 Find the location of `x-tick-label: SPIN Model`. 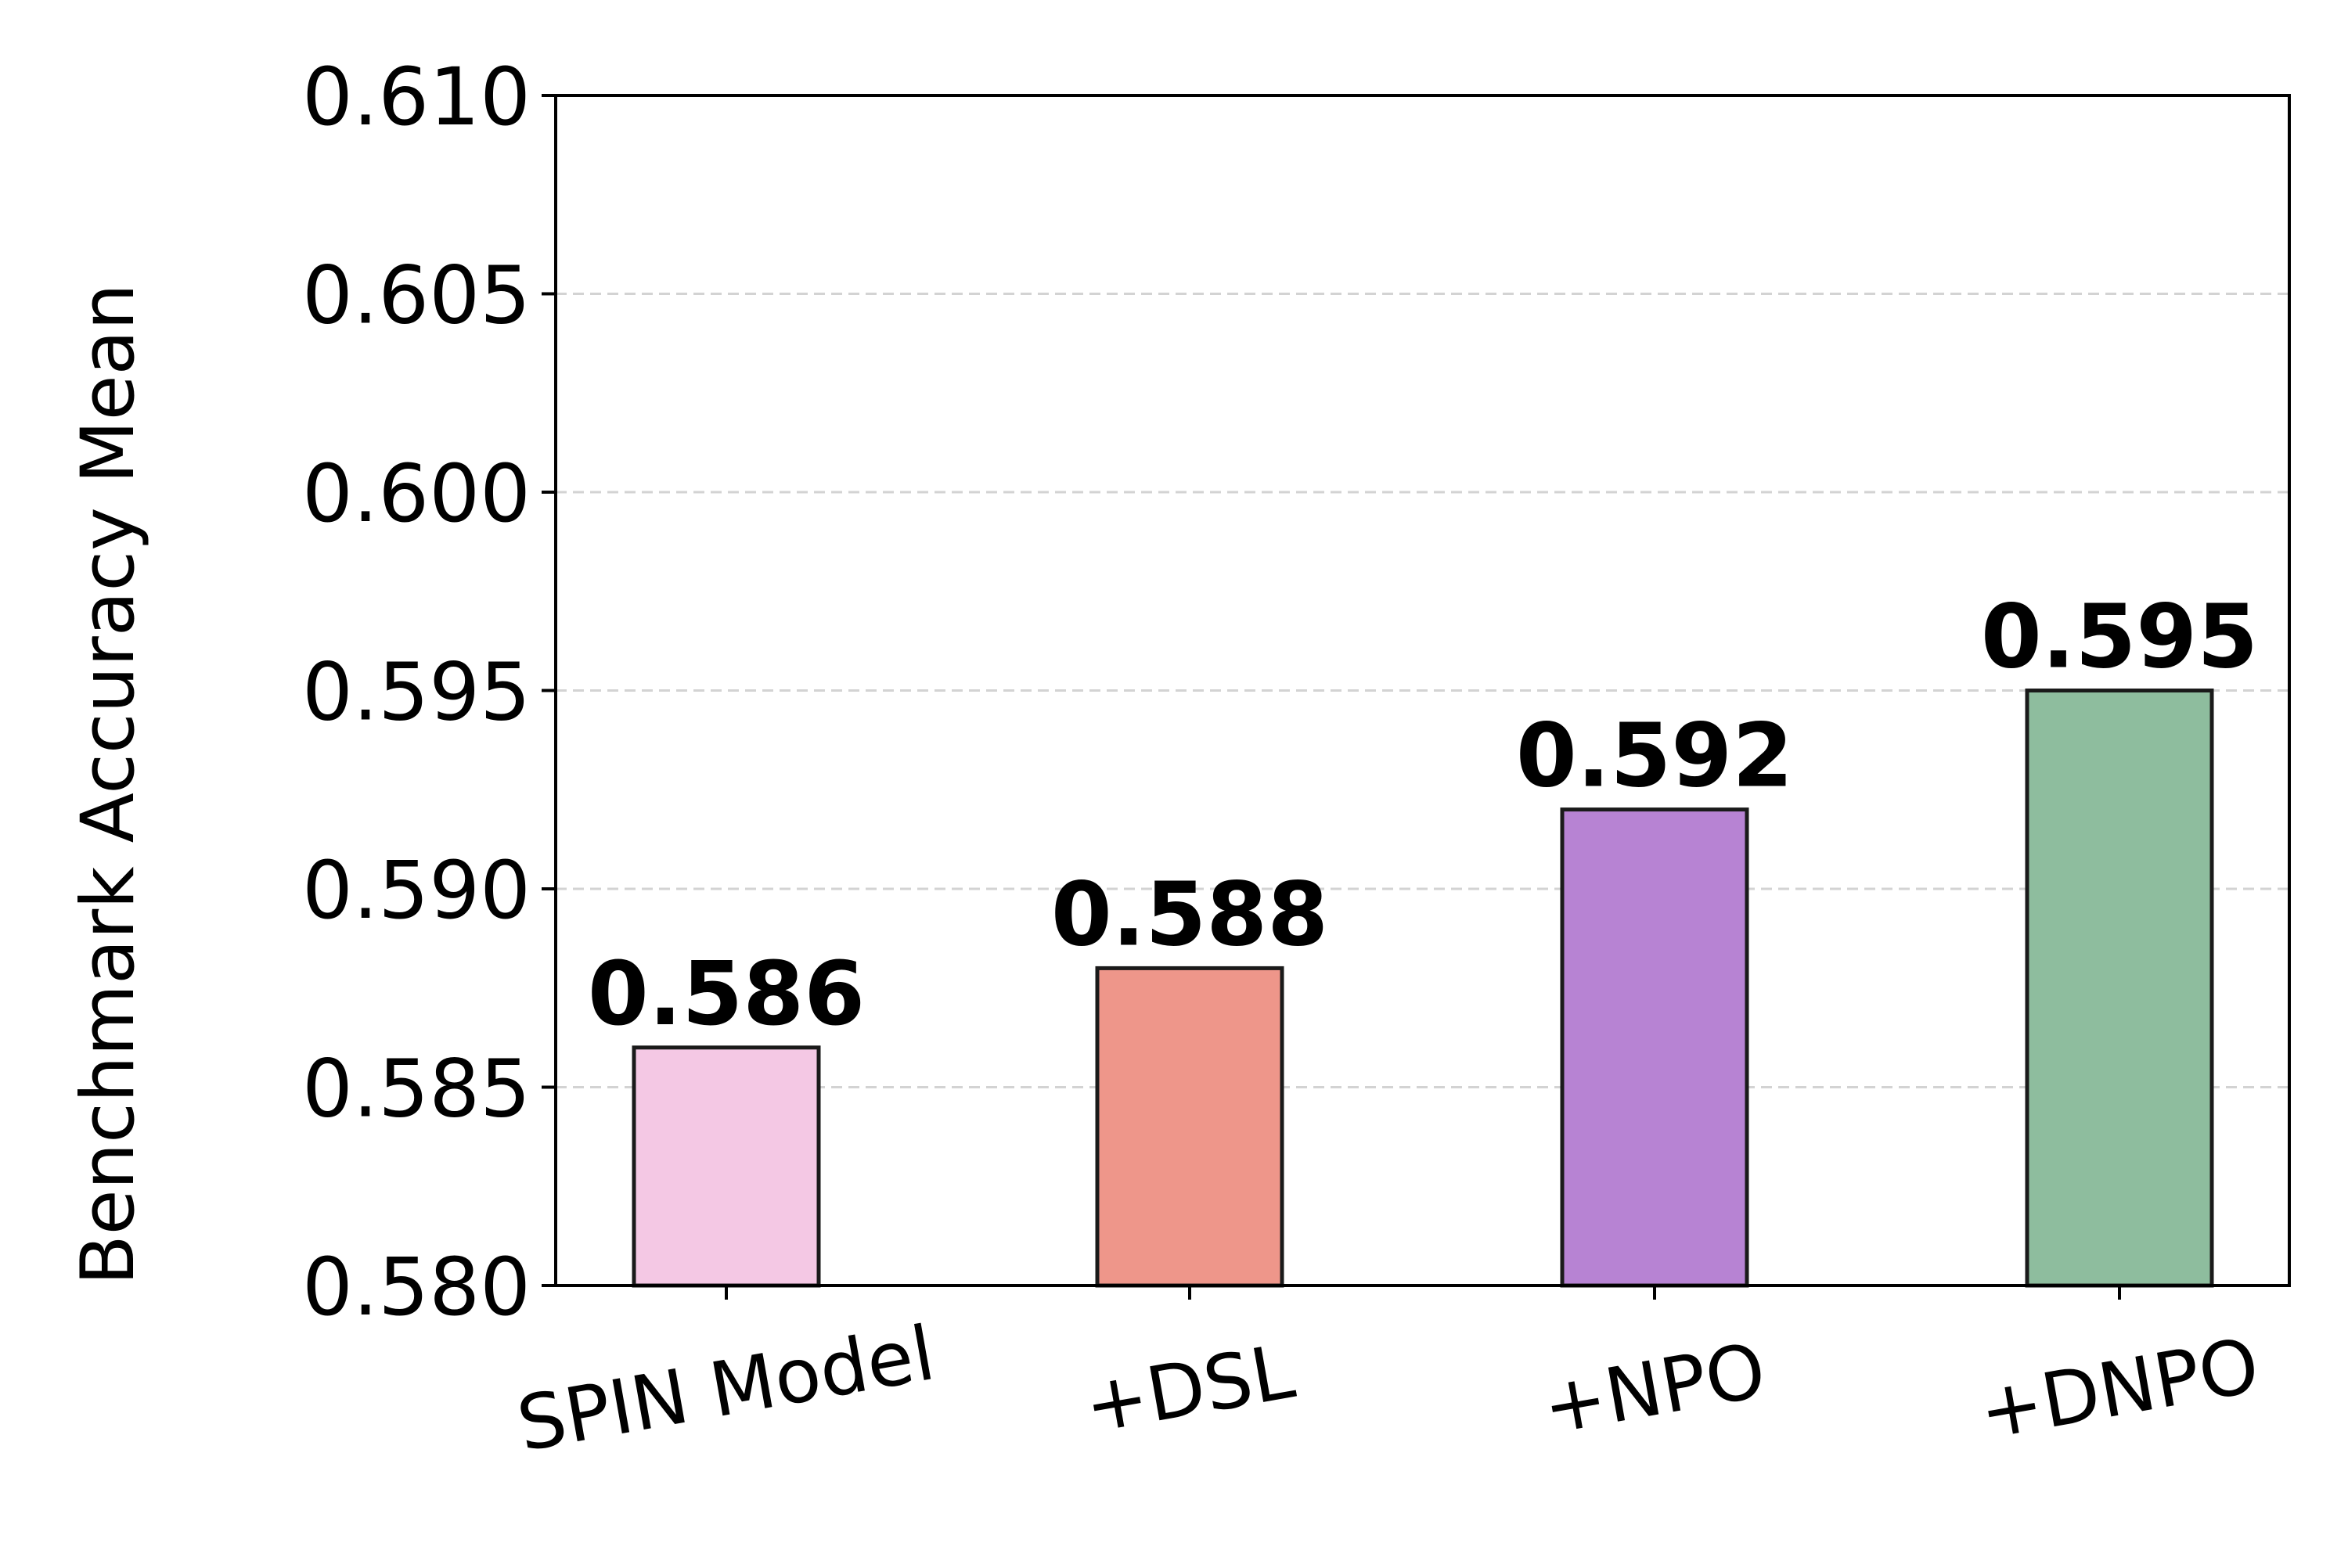

x-tick-label: SPIN Model is located at coordinates (726, 1389).